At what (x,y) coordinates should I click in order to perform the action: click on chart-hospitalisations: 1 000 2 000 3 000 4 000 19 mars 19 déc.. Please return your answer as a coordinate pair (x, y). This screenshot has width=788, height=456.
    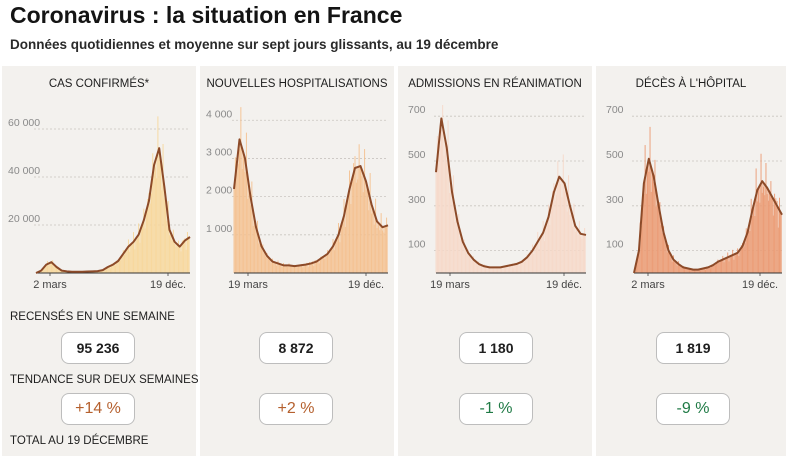
    Looking at the image, I should click on (297, 199).